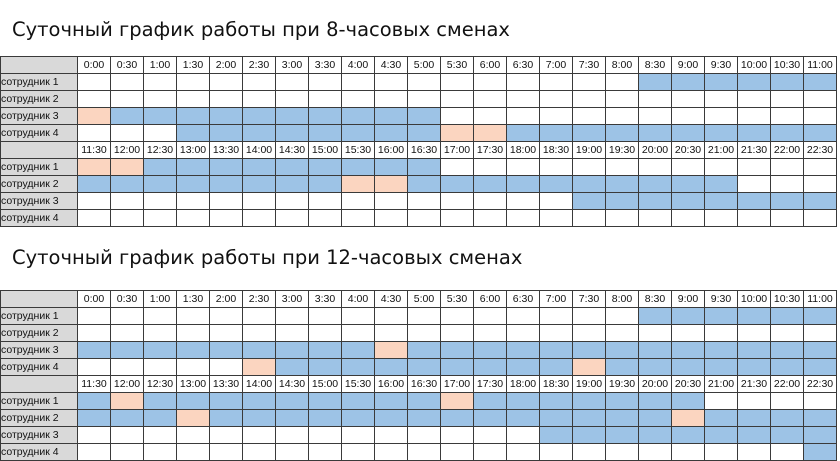  What do you see at coordinates (39, 65) in the screenshot?
I see `header-corner` at bounding box center [39, 65].